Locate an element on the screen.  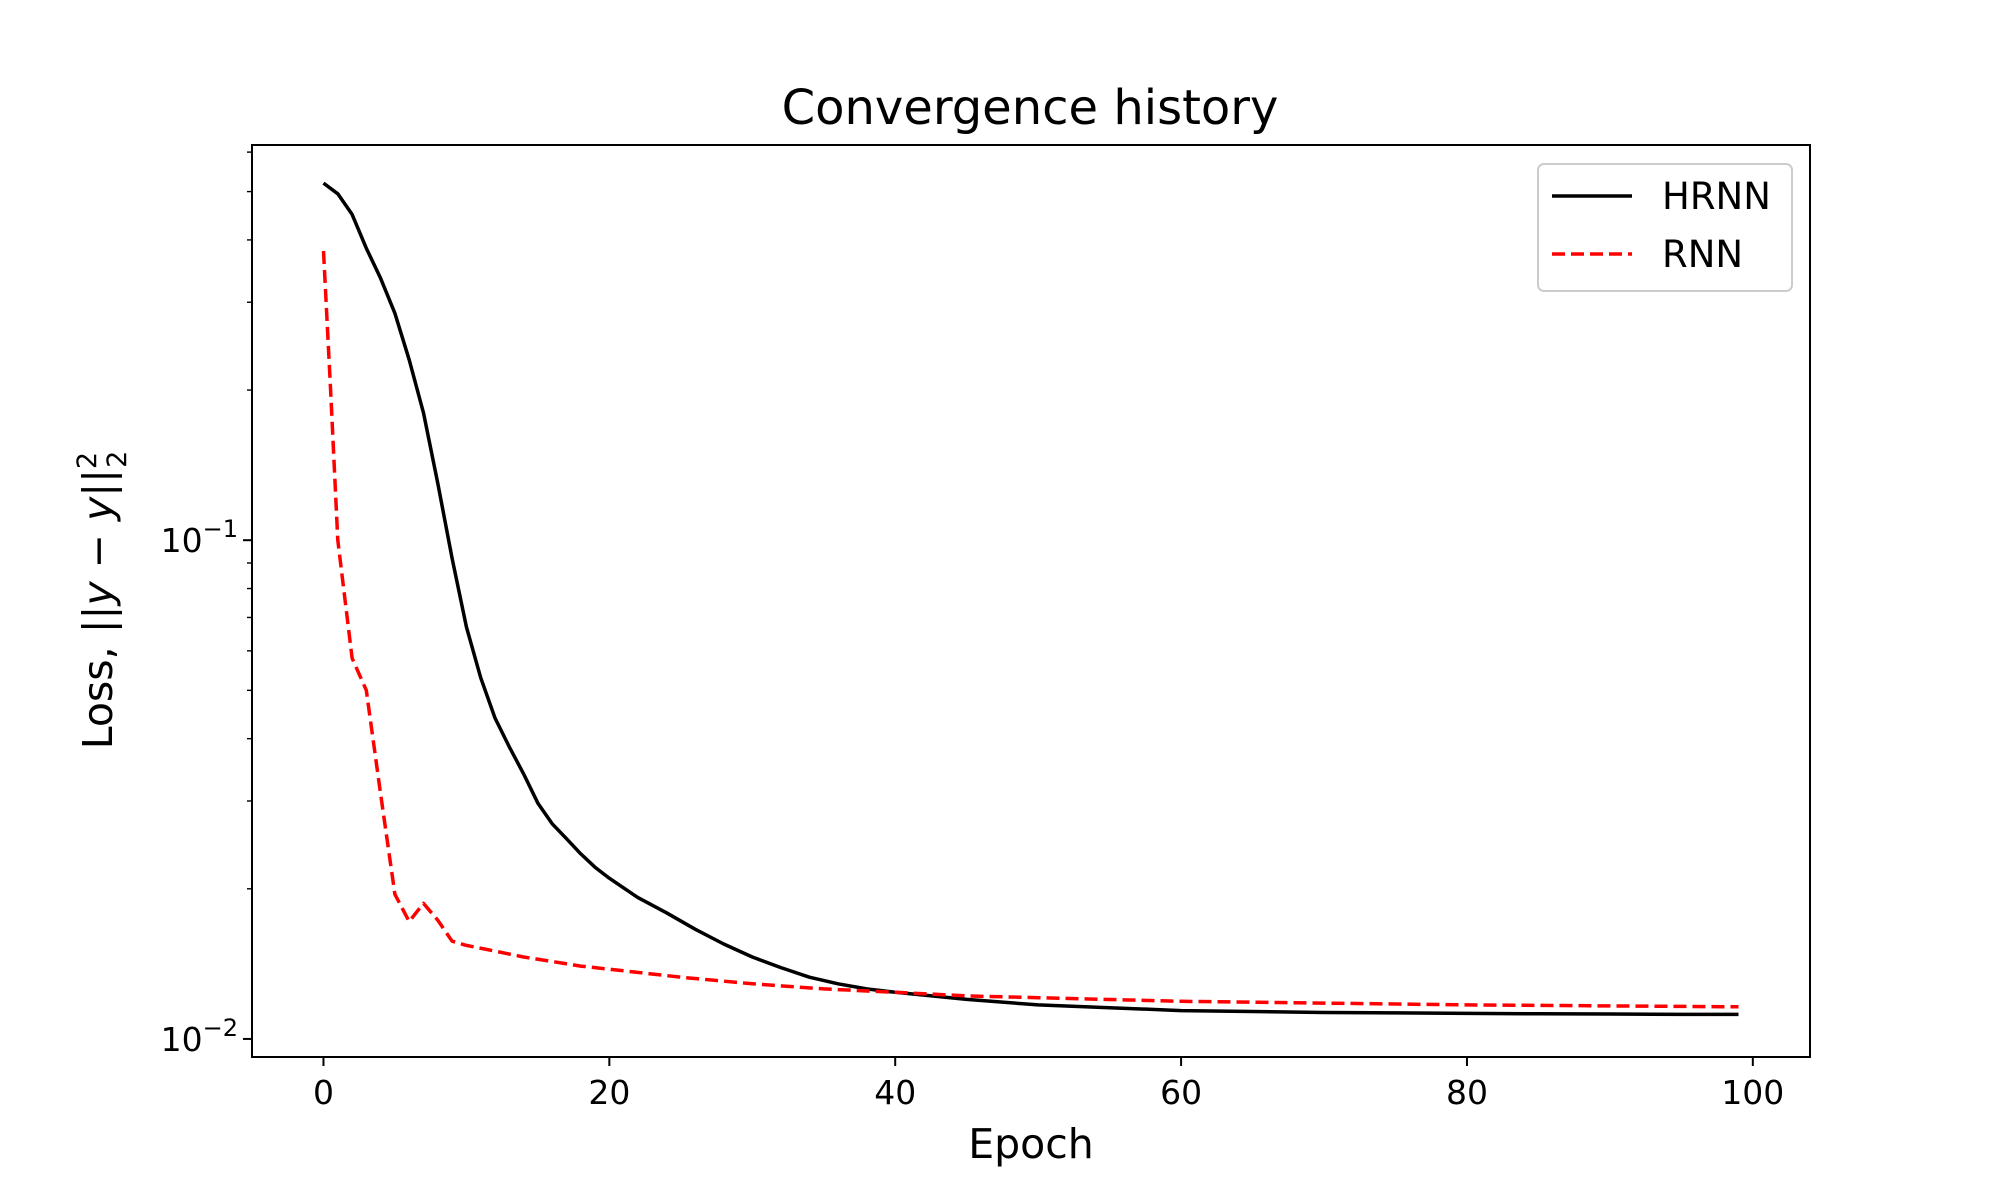
y-axis-title: Loss, ||y − y||22 is located at coordinates (102, 600).